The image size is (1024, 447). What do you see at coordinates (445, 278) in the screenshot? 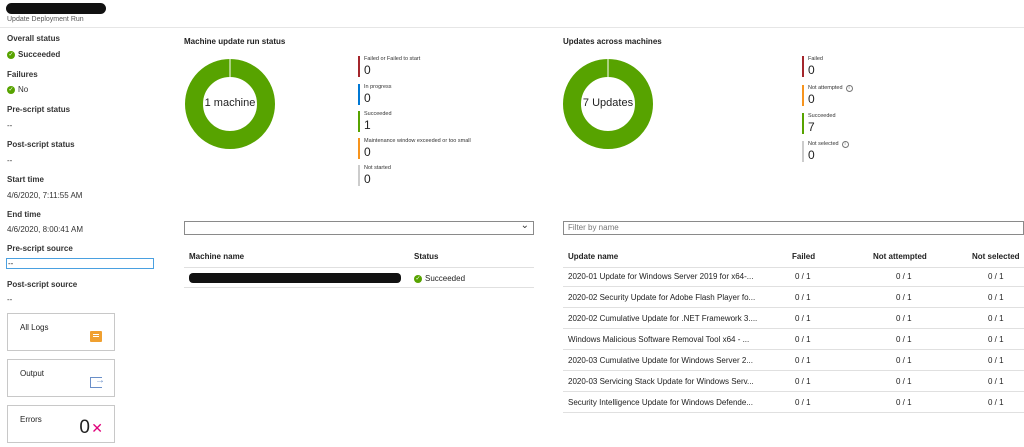
I see `machine-status-text: Succeeded` at bounding box center [445, 278].